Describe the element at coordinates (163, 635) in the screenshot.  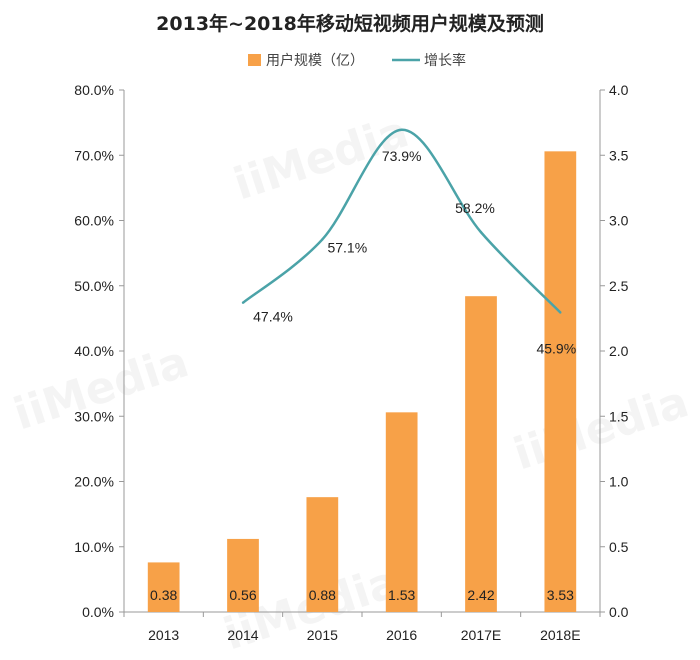
I see `x-tick-label: 2013` at that location.